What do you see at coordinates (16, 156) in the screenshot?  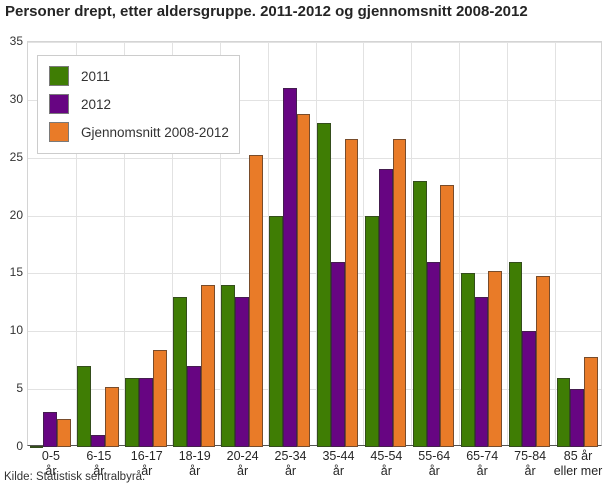 I see `y-axis-tick-label: 25` at bounding box center [16, 156].